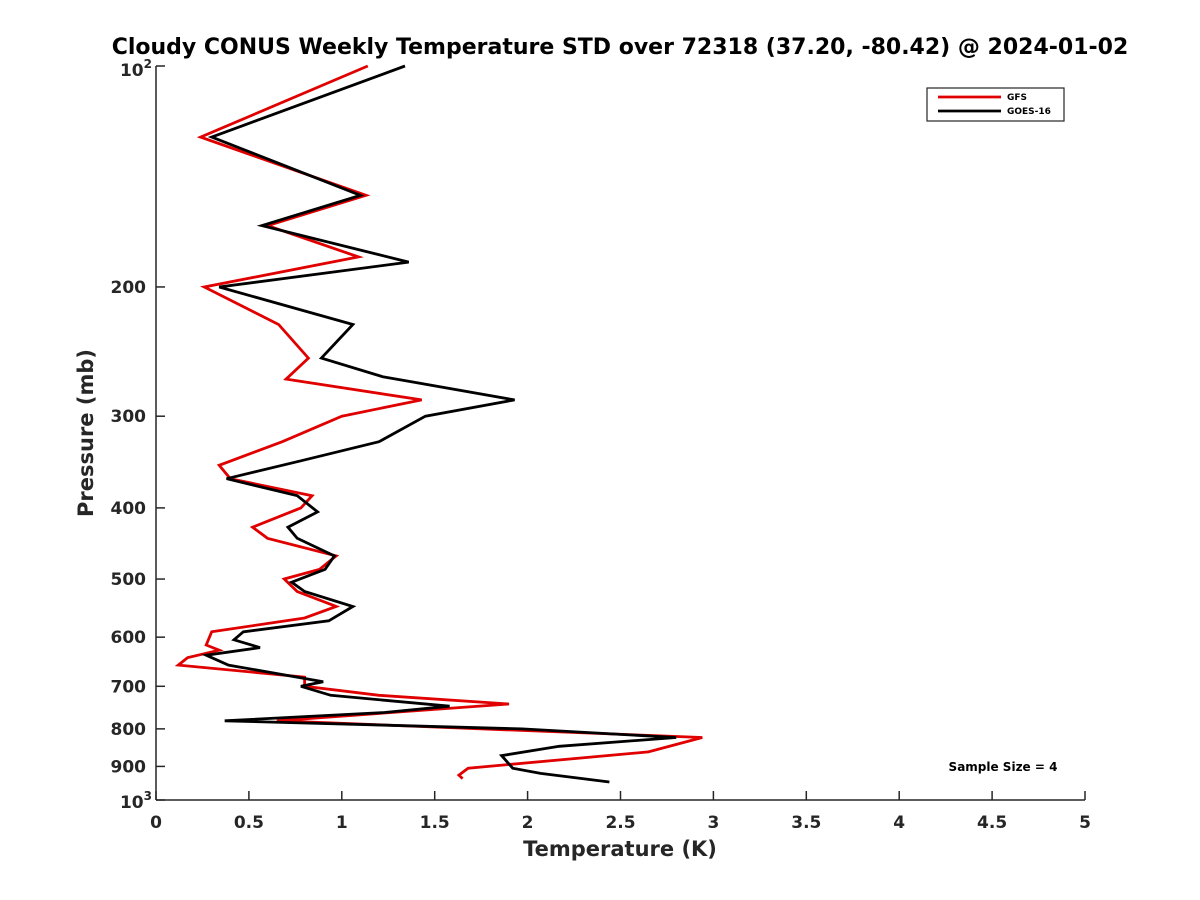  Describe the element at coordinates (129, 417) in the screenshot. I see `y-tick-label: 300` at that location.